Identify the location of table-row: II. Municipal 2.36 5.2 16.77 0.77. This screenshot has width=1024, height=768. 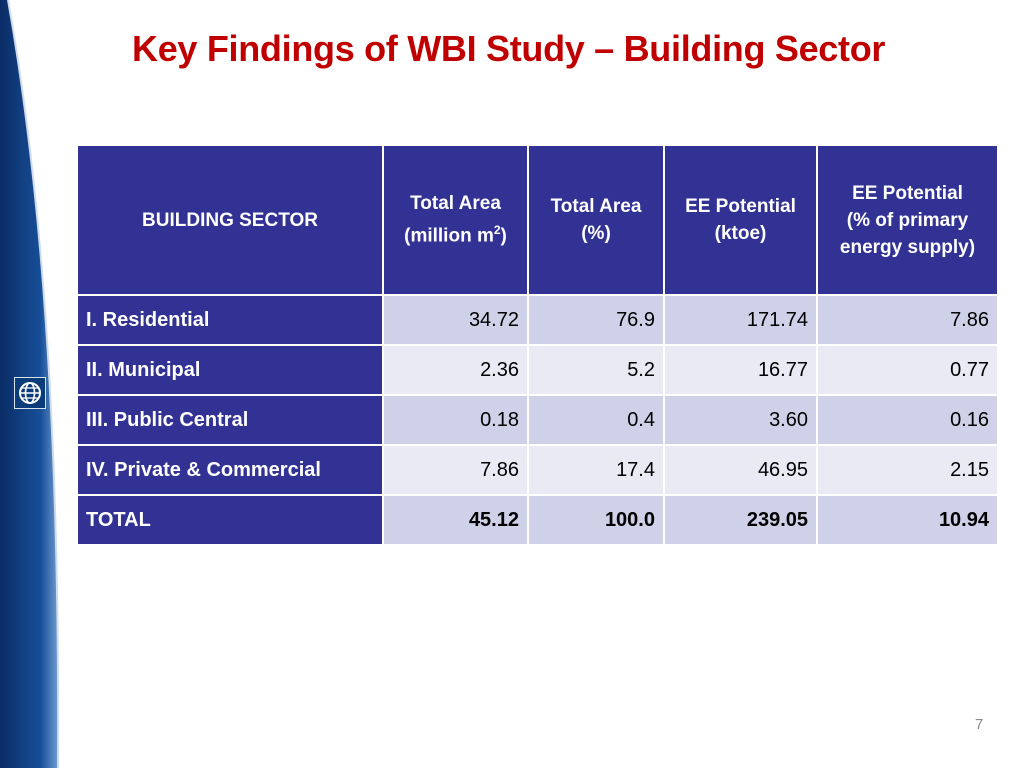
(537, 370).